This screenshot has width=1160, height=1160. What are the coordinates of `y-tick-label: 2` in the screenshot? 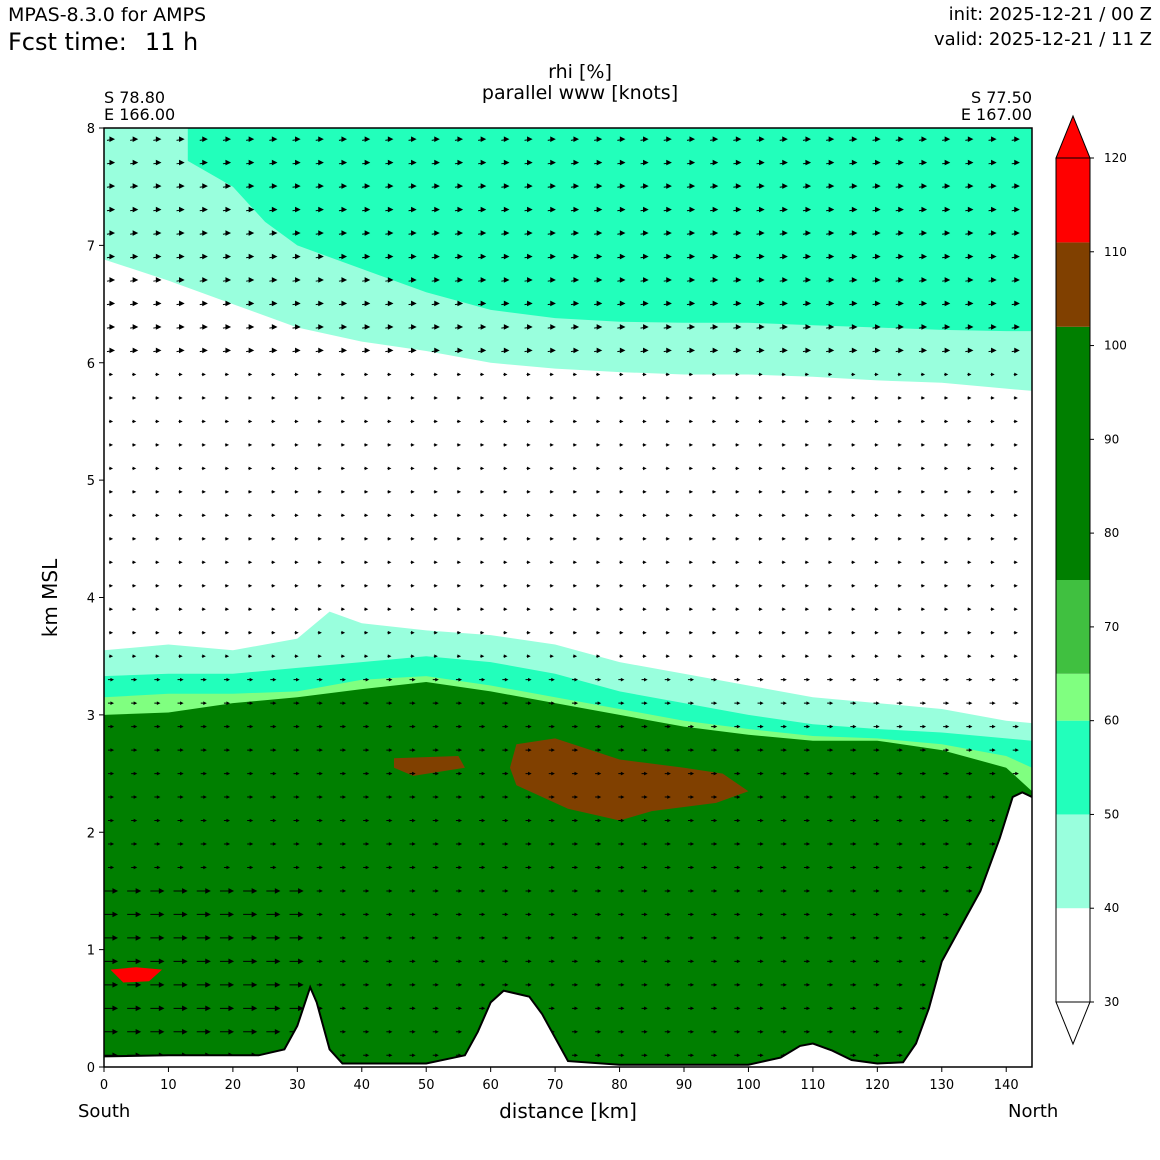 It's located at (91, 833).